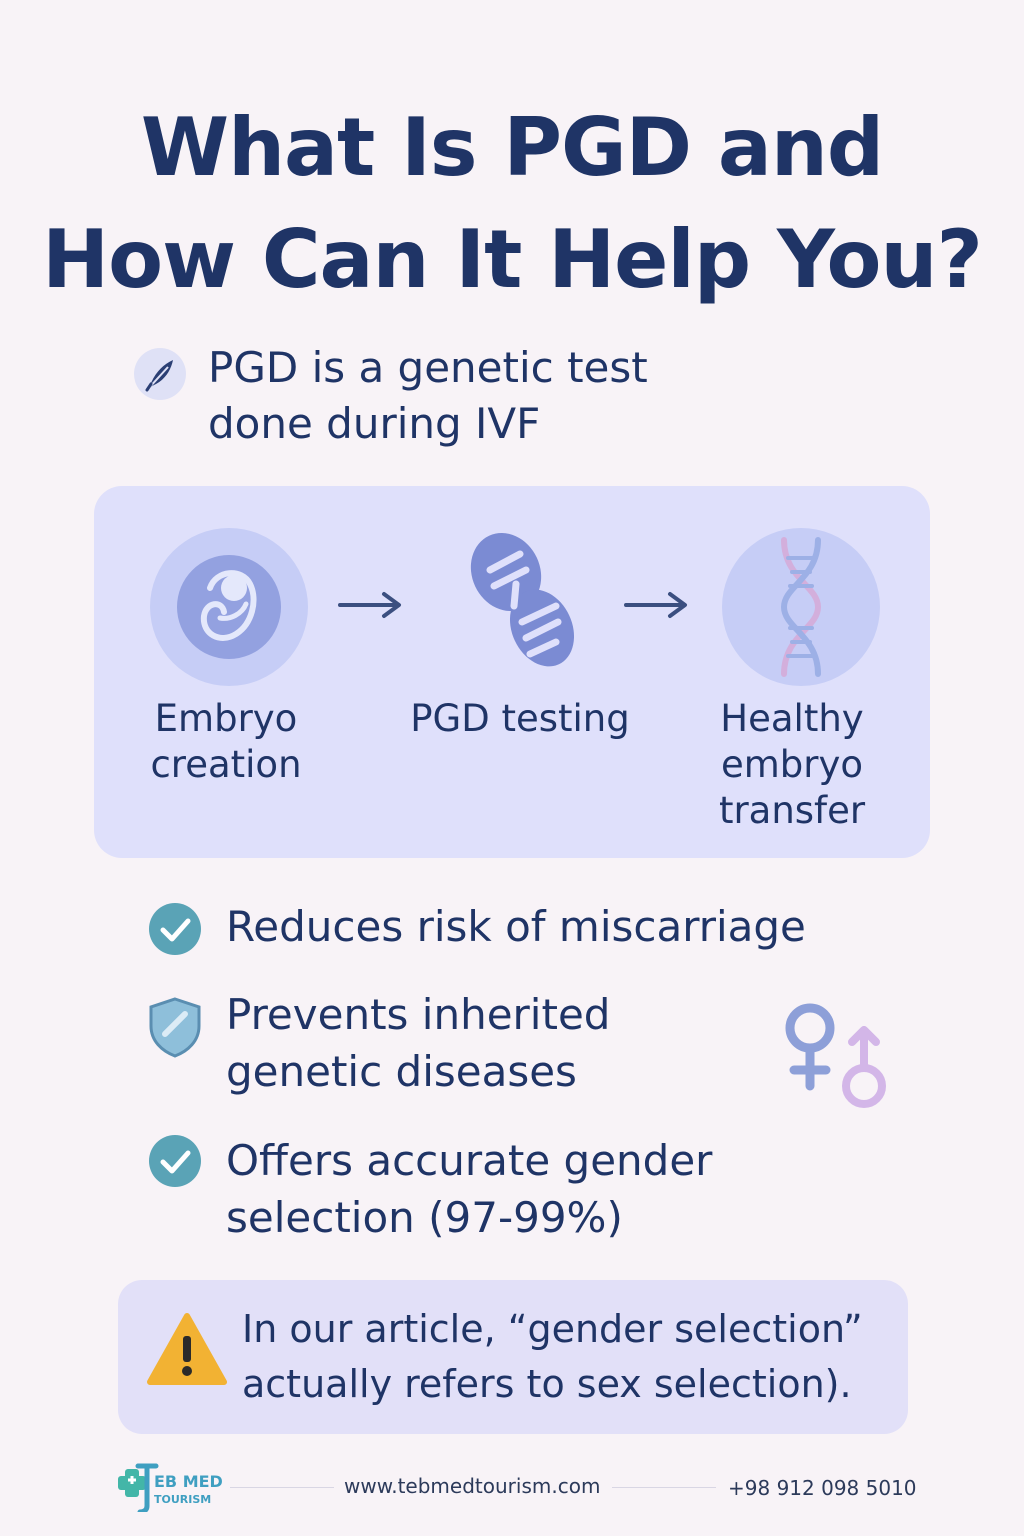 This screenshot has height=1536, width=1024. What do you see at coordinates (401, 1071) in the screenshot?
I see `benefit-line: genetic diseases` at bounding box center [401, 1071].